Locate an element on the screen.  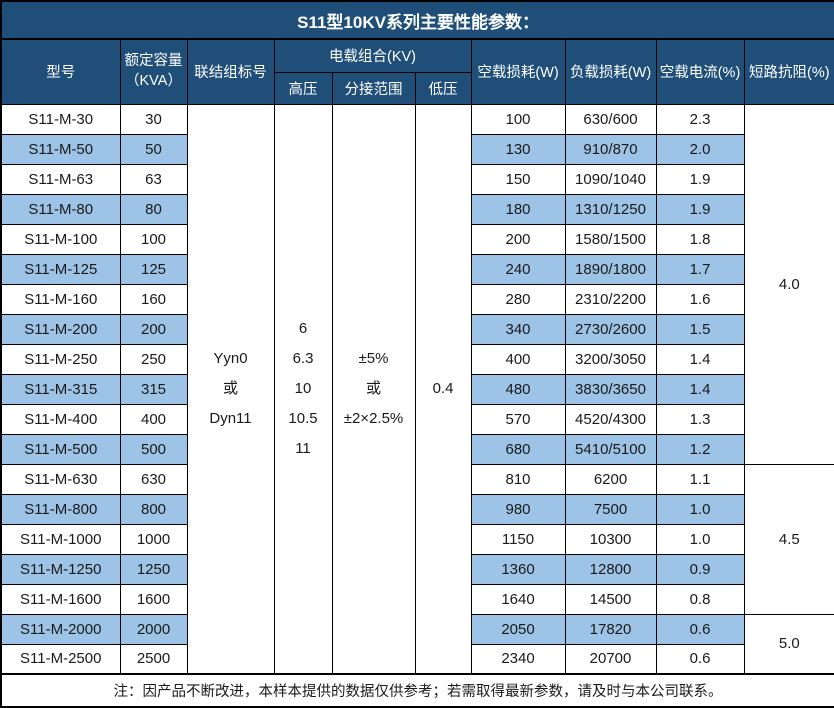
kva-cell: 50 is located at coordinates (153, 149).